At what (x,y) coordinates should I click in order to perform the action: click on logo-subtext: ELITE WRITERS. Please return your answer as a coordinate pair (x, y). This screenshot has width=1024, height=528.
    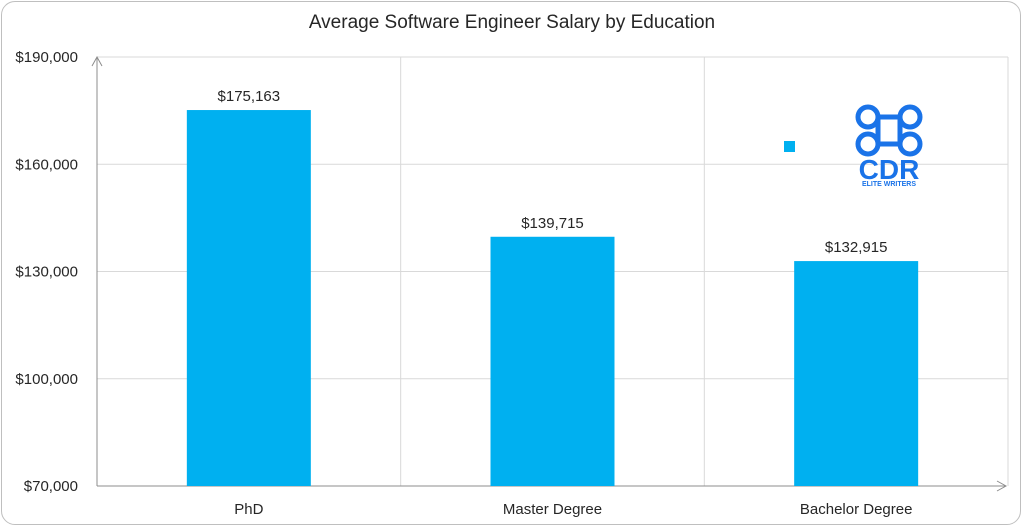
    Looking at the image, I should click on (889, 184).